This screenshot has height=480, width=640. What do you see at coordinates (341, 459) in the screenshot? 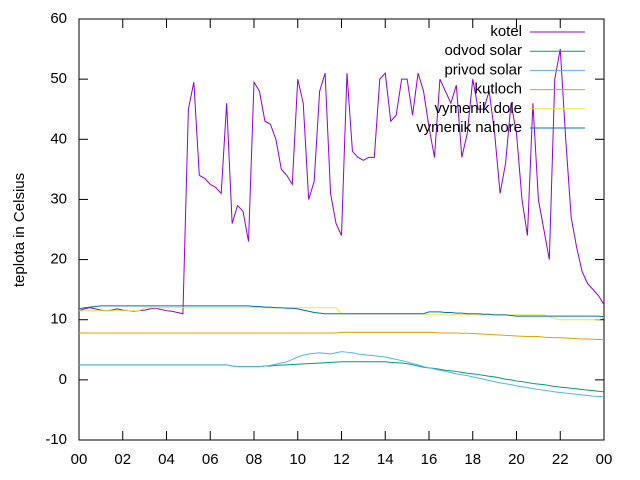
I see `x-tick-label: 12` at bounding box center [341, 459].